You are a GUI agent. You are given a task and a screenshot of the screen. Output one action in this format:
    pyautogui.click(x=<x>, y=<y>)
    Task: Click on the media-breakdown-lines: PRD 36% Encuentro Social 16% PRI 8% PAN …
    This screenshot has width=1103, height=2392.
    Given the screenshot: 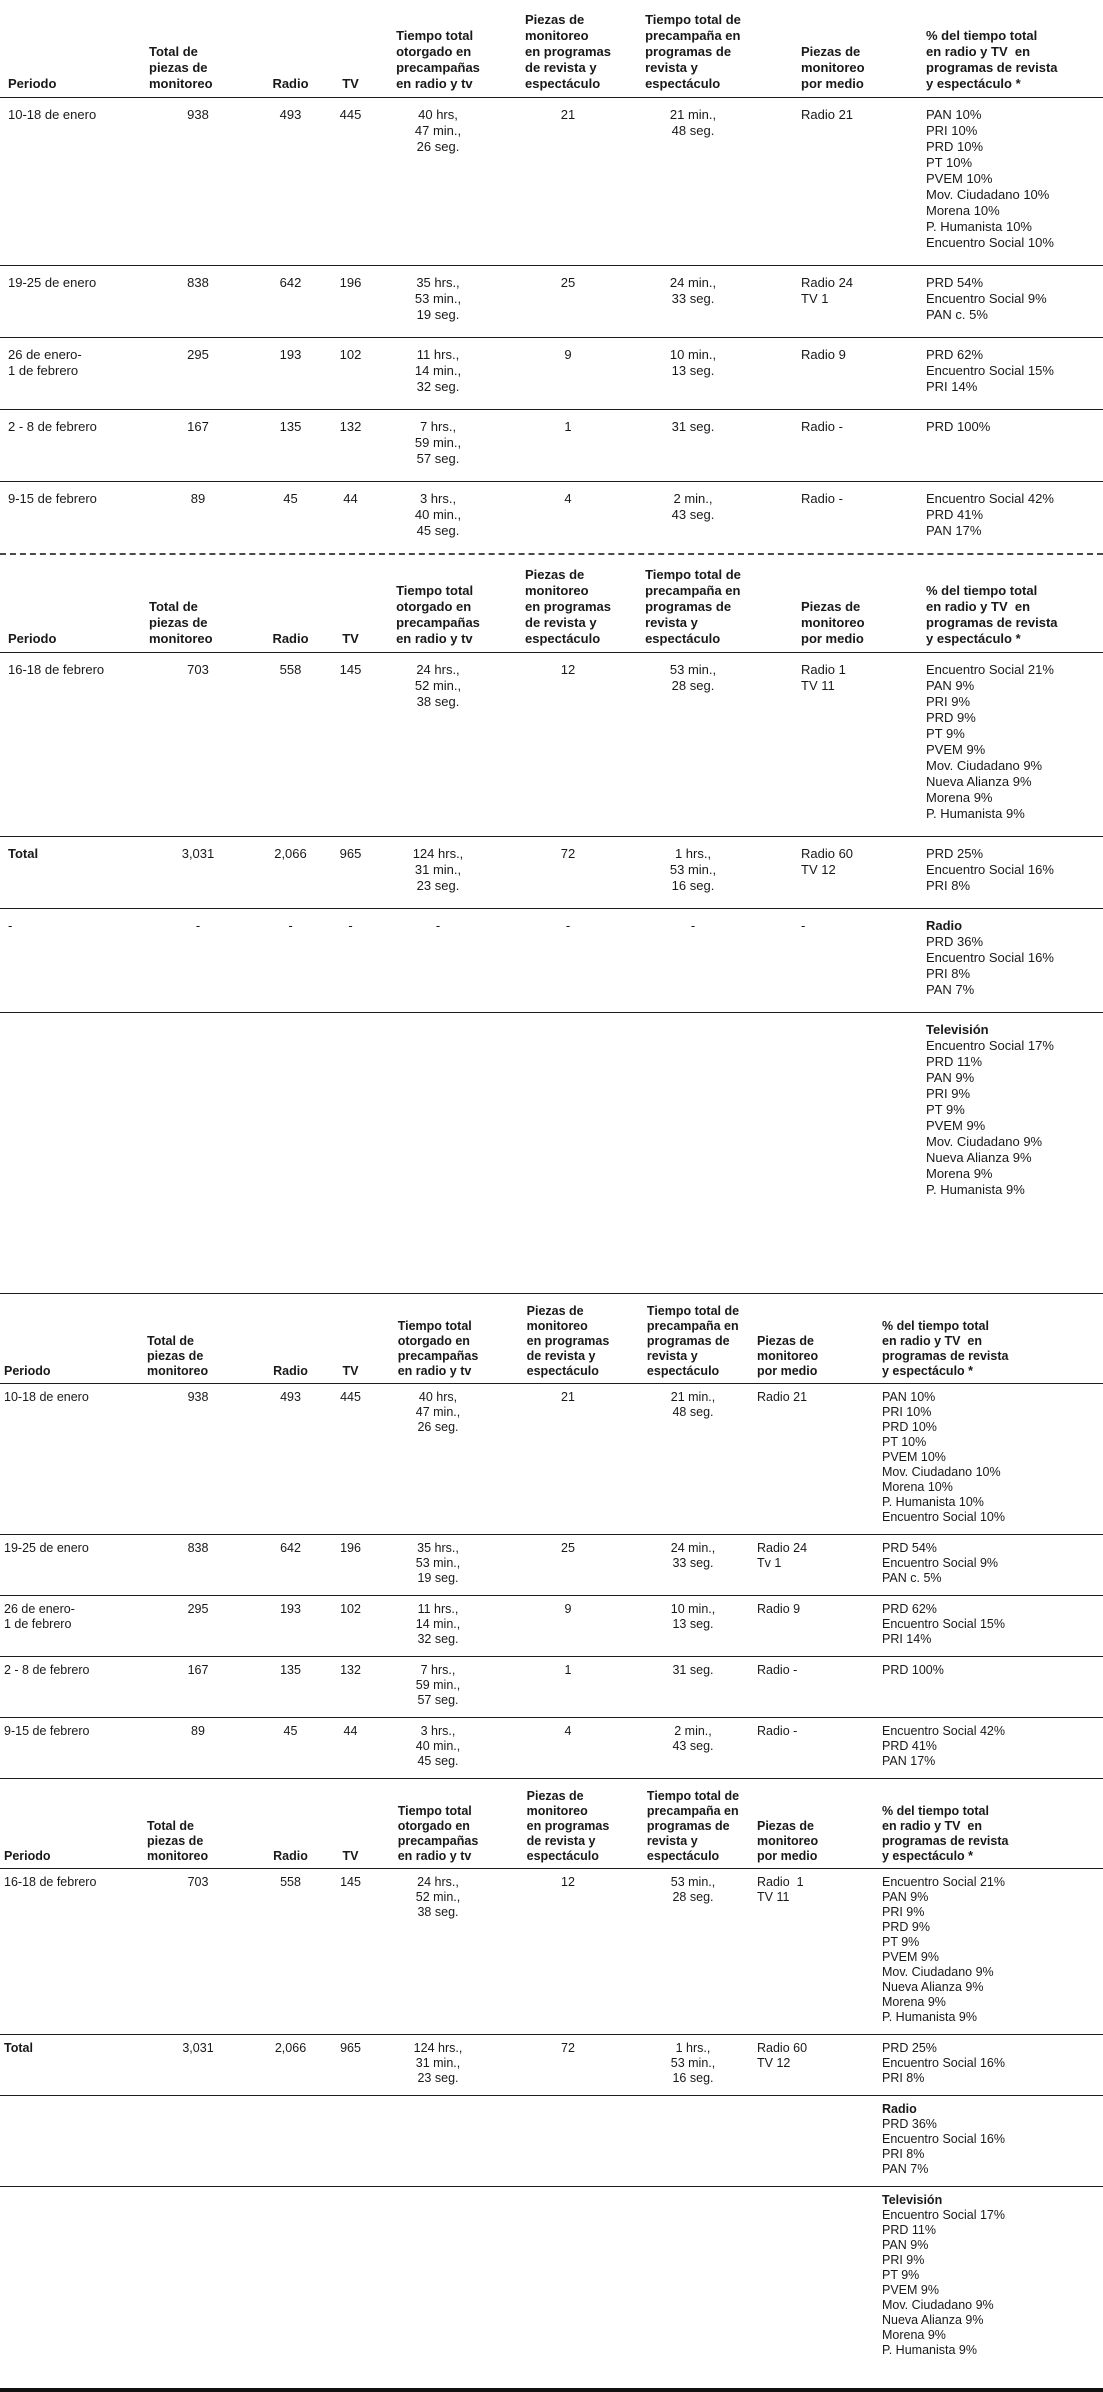 What is the action you would take?
    pyautogui.click(x=943, y=2146)
    